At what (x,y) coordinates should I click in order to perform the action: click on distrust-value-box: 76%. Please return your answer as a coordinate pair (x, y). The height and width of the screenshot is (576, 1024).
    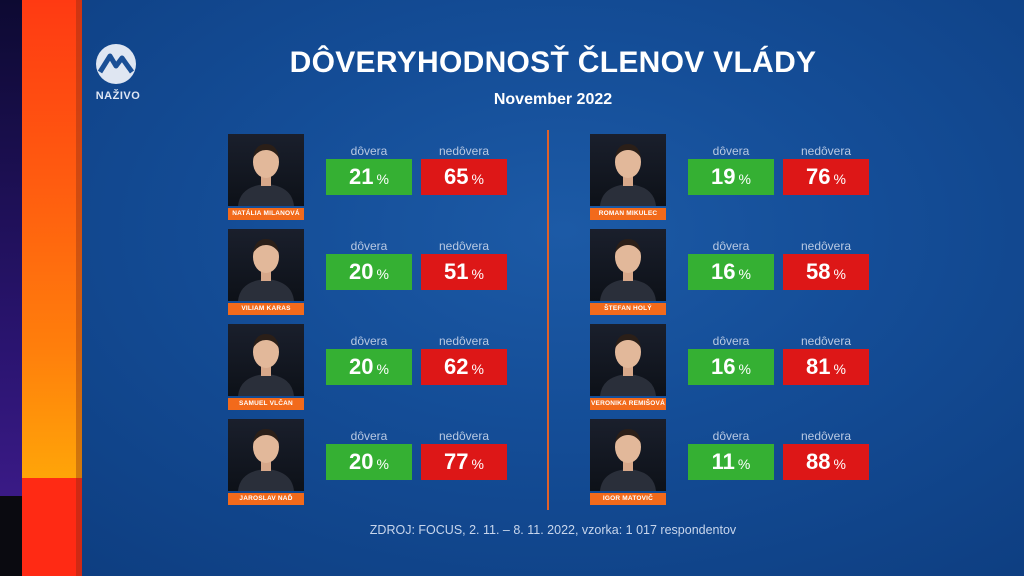
    Looking at the image, I should click on (826, 177).